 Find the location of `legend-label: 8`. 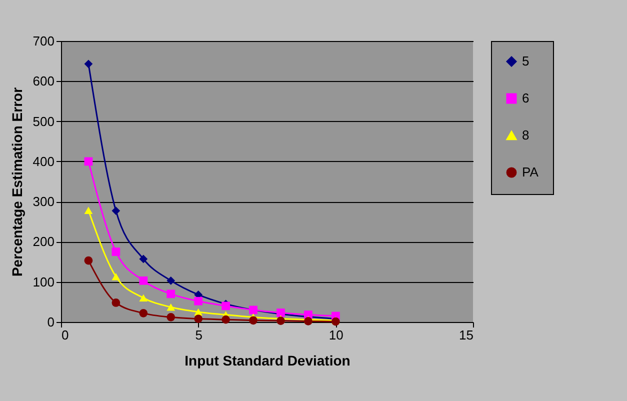

legend-label: 8 is located at coordinates (526, 135).